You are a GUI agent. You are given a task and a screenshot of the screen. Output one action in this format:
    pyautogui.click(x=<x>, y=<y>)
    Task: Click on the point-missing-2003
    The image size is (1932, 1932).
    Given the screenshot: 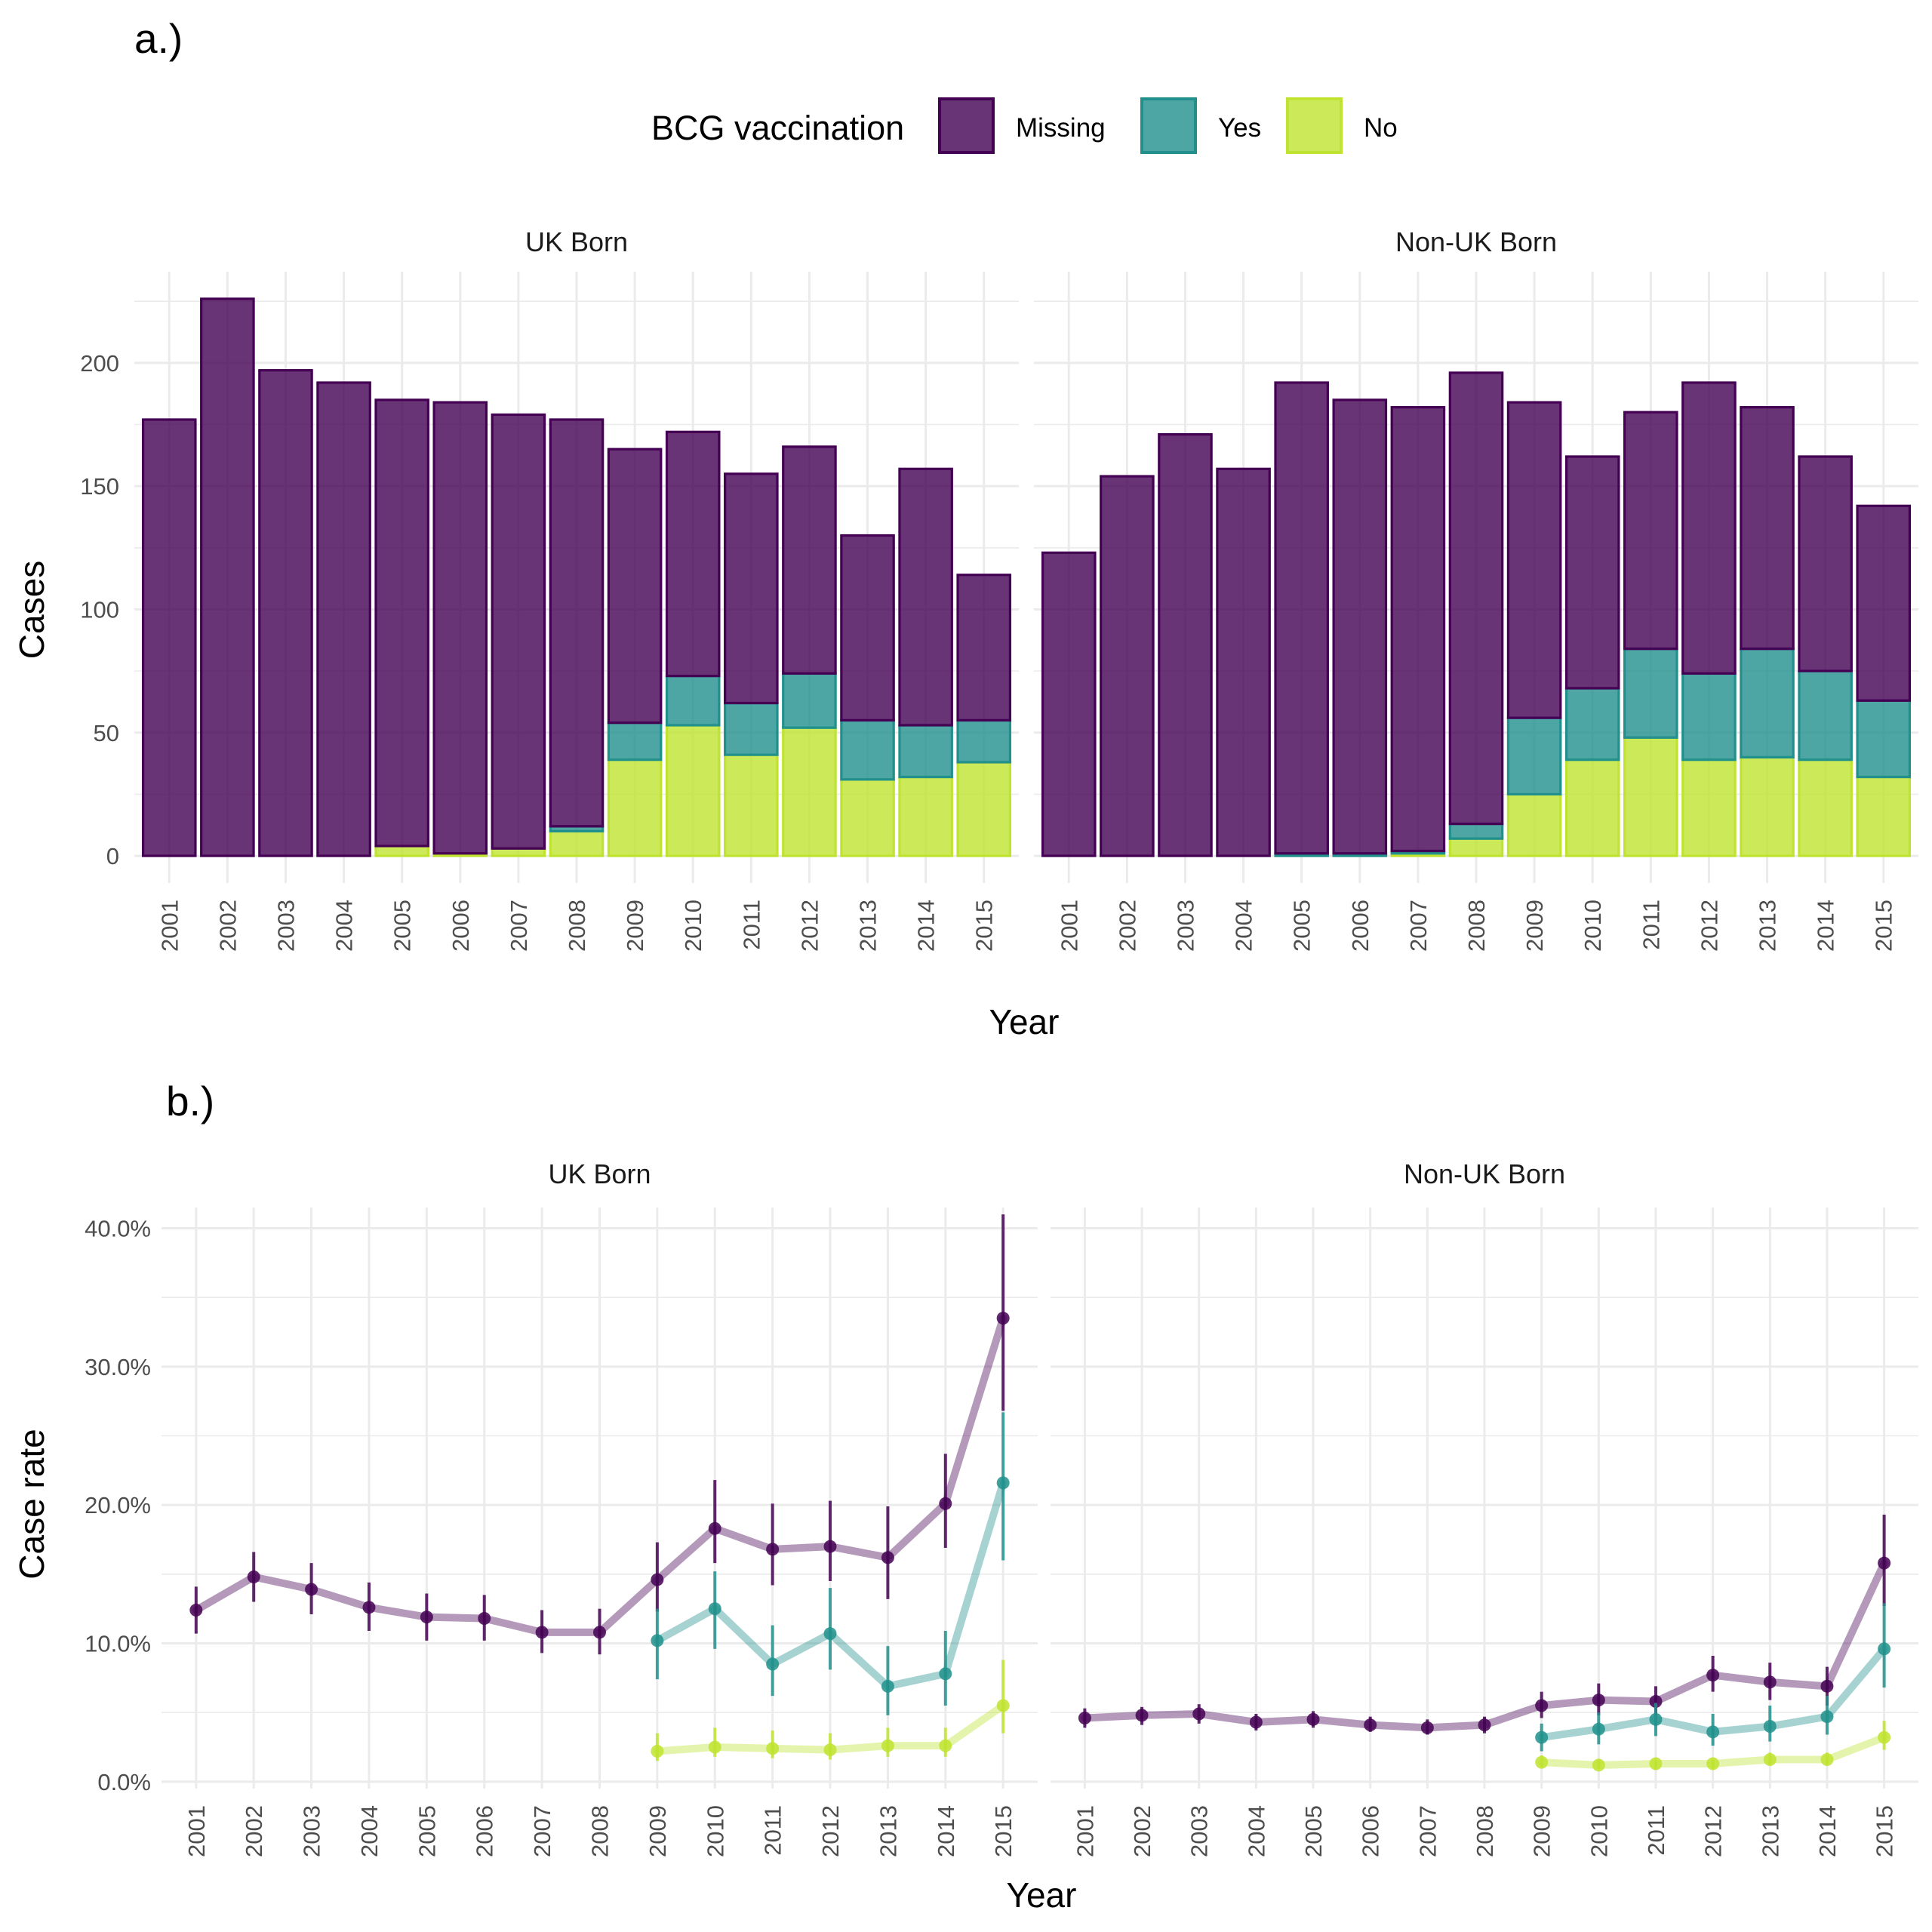 What is the action you would take?
    pyautogui.click(x=1199, y=1714)
    